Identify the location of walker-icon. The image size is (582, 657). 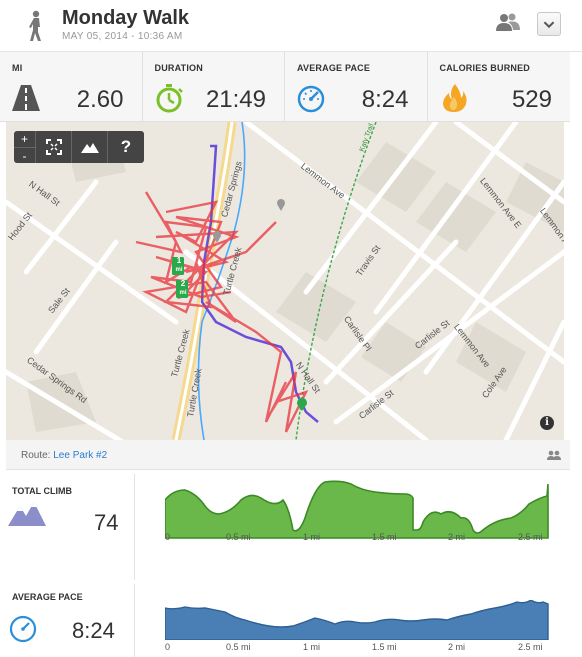
(35, 25).